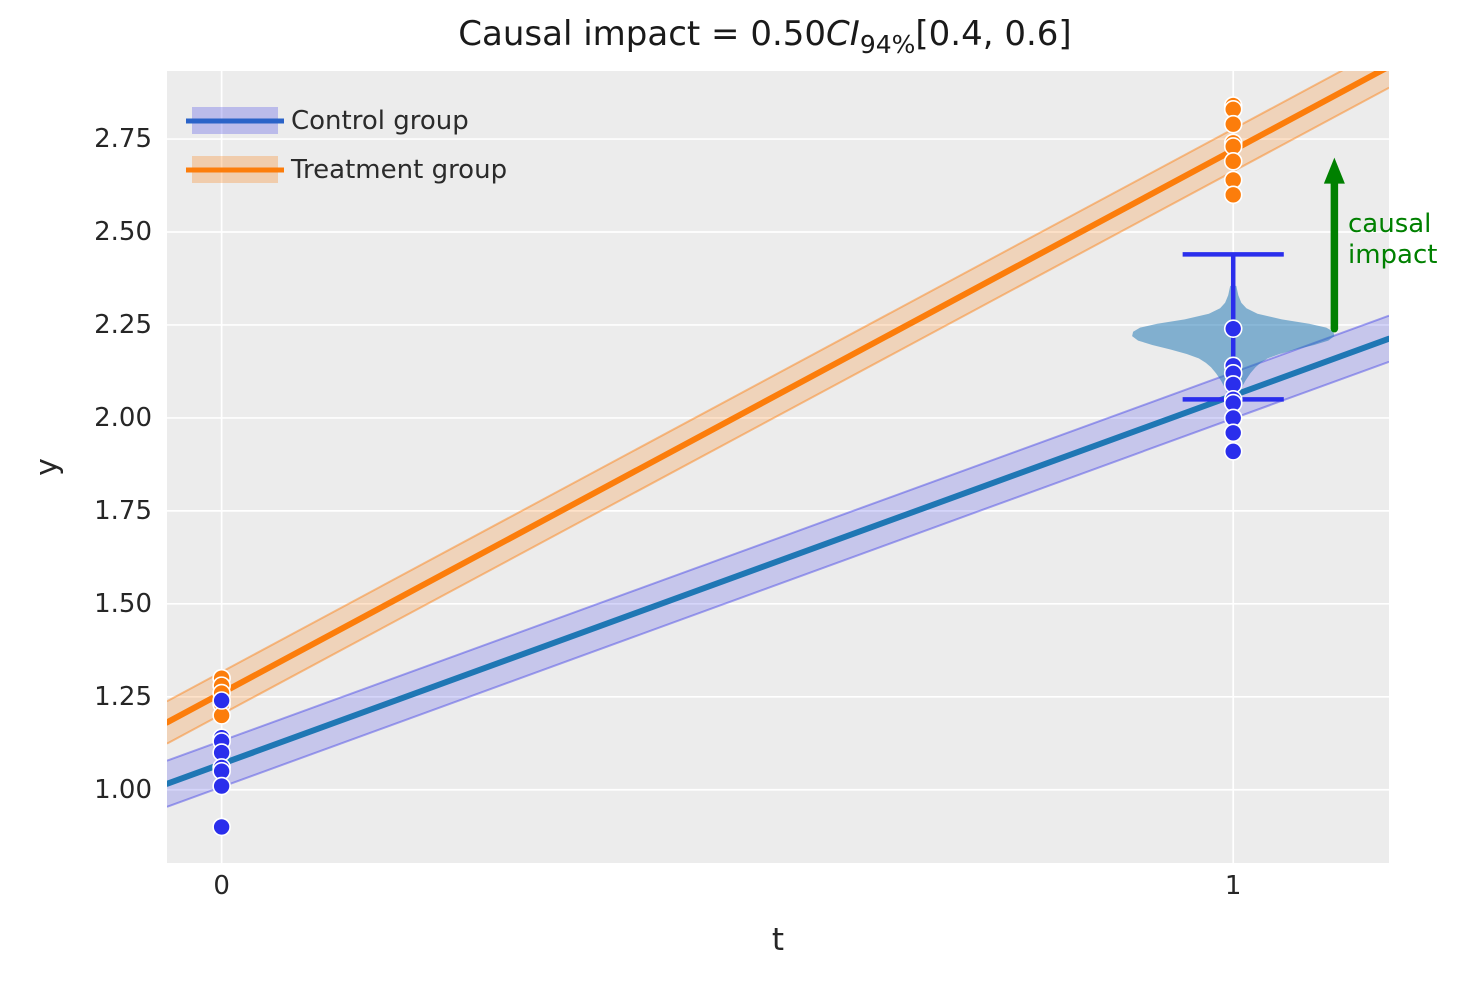  I want to click on legend-handle-treatment, so click(235, 169).